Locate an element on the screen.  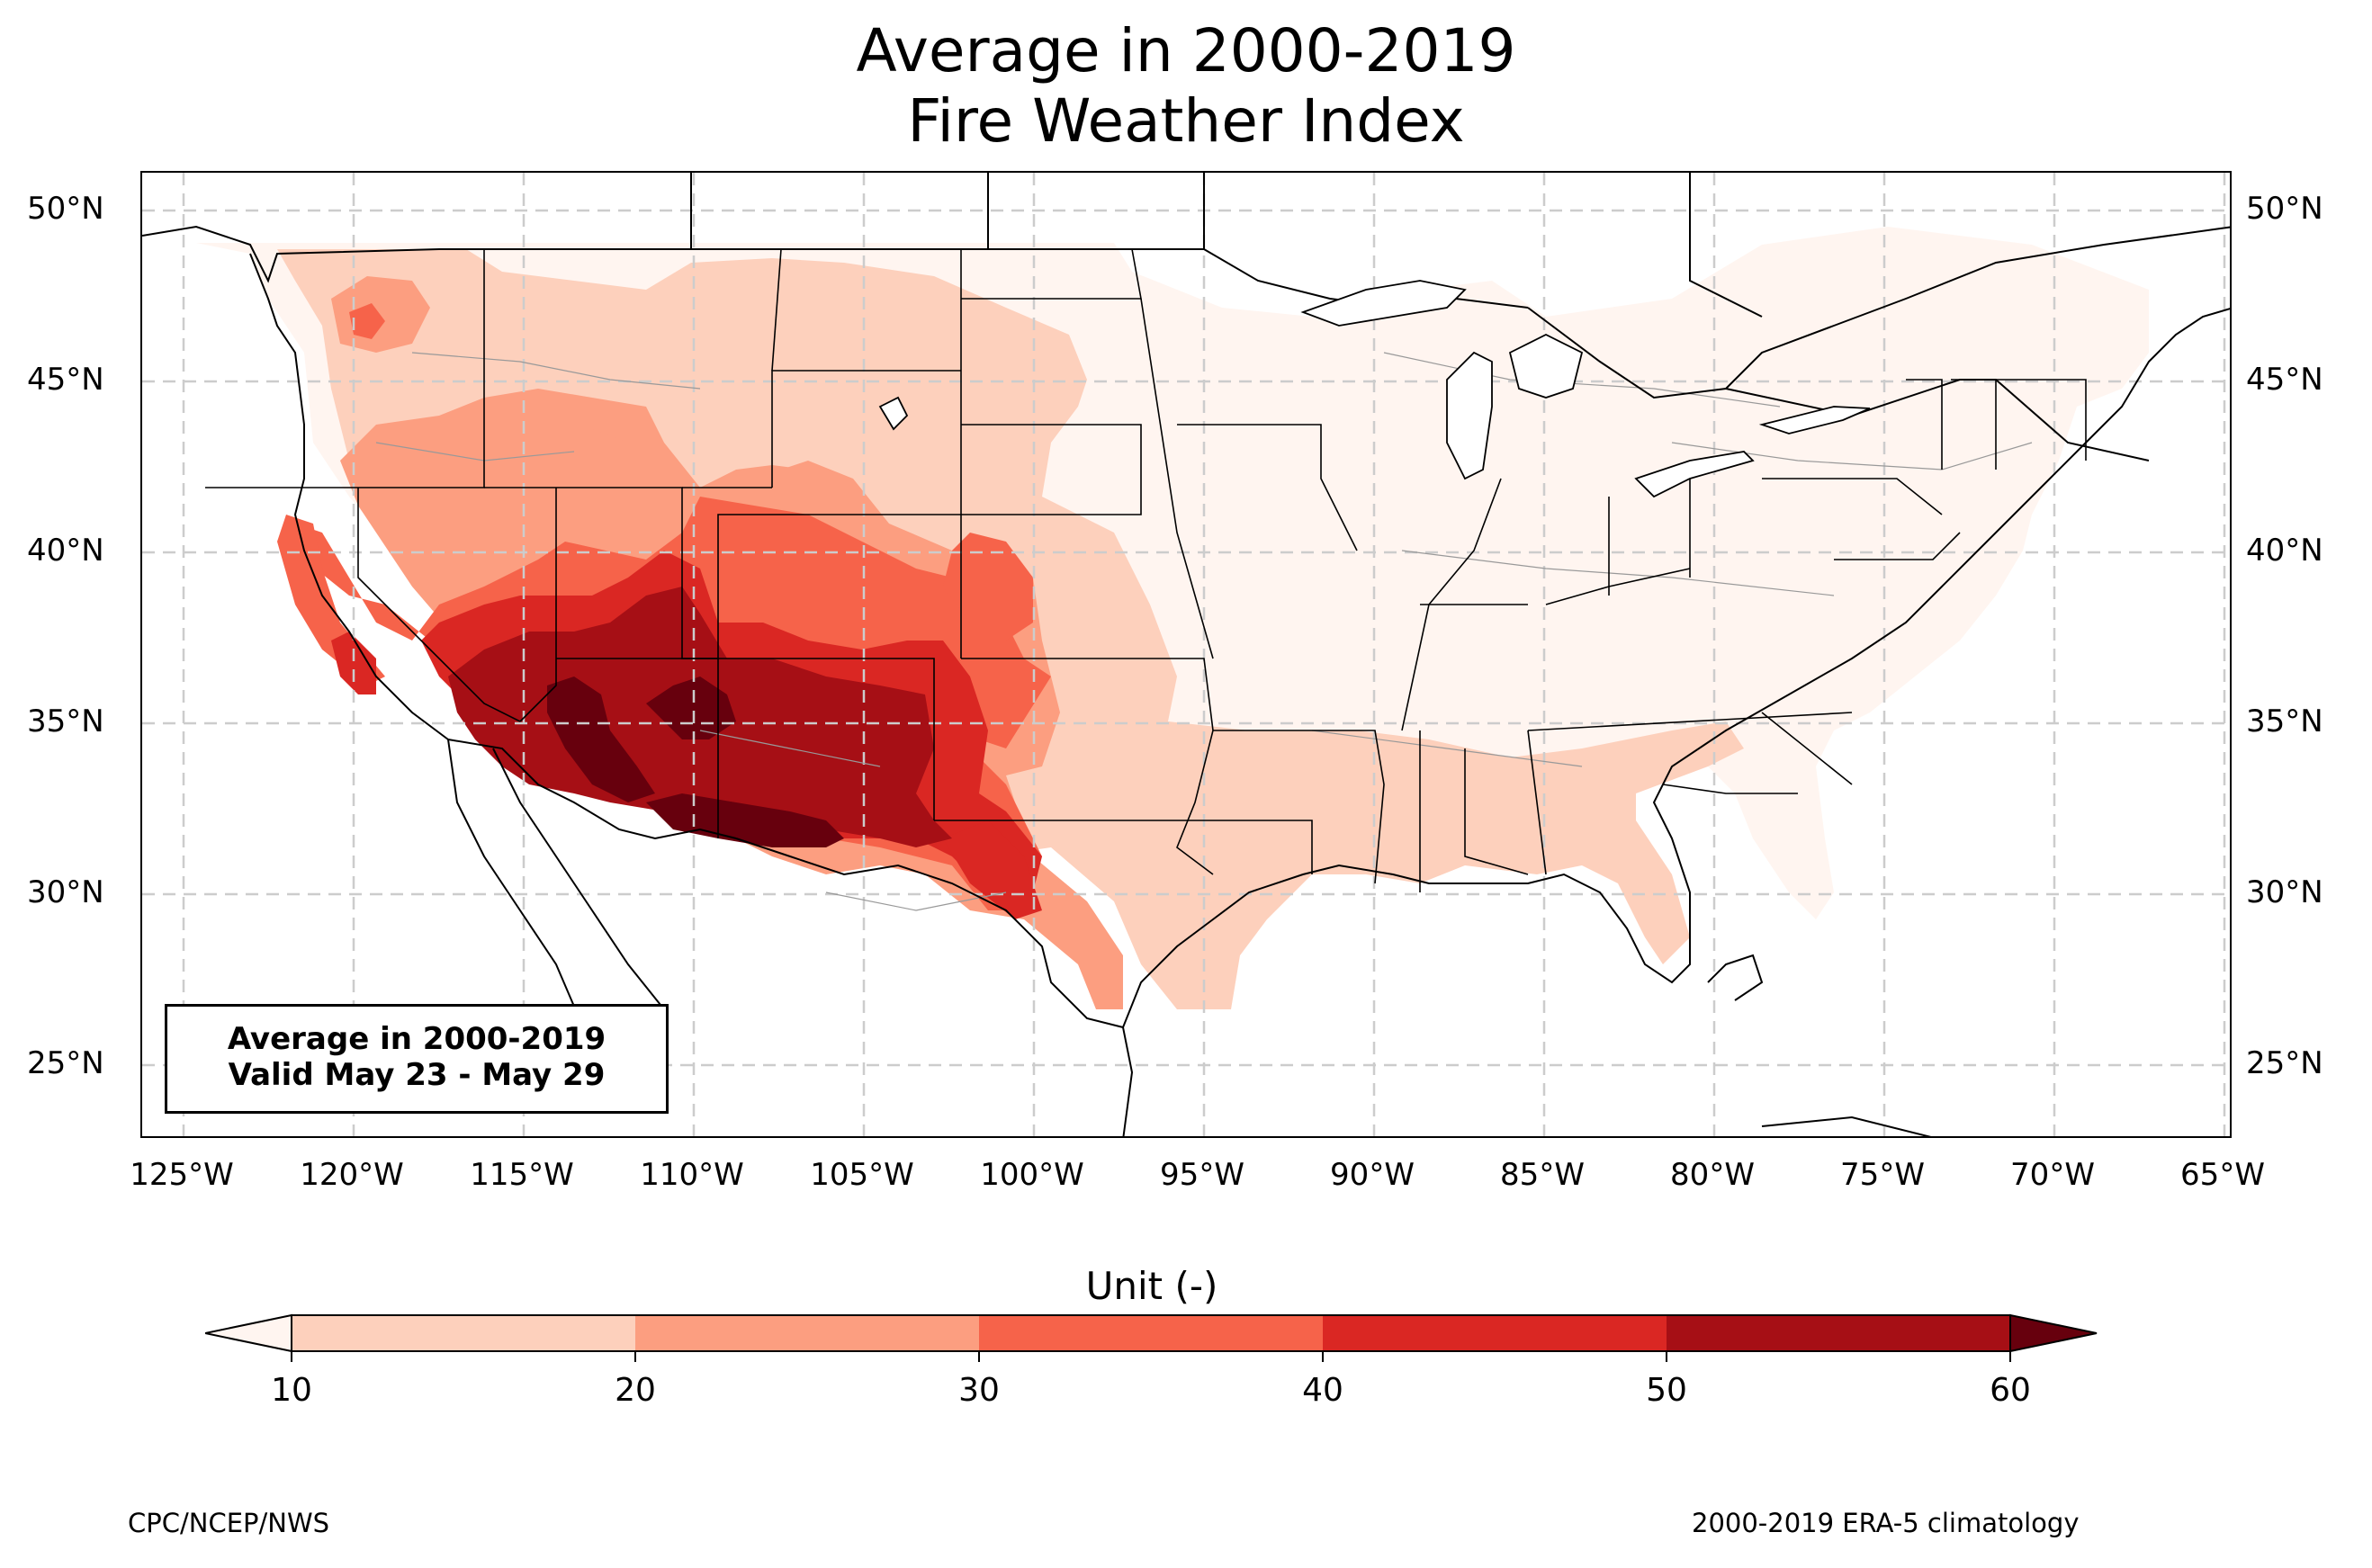
colorbar is located at coordinates (1151, 1337).